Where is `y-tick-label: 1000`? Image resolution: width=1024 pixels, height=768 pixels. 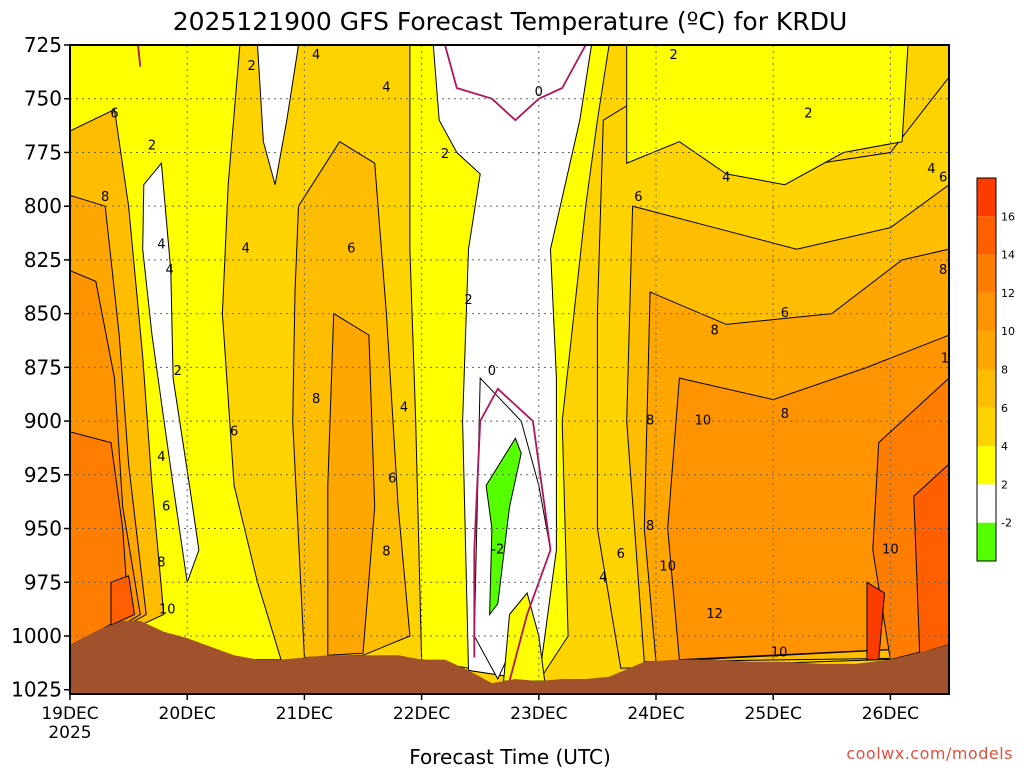
y-tick-label: 1000 is located at coordinates (36, 636).